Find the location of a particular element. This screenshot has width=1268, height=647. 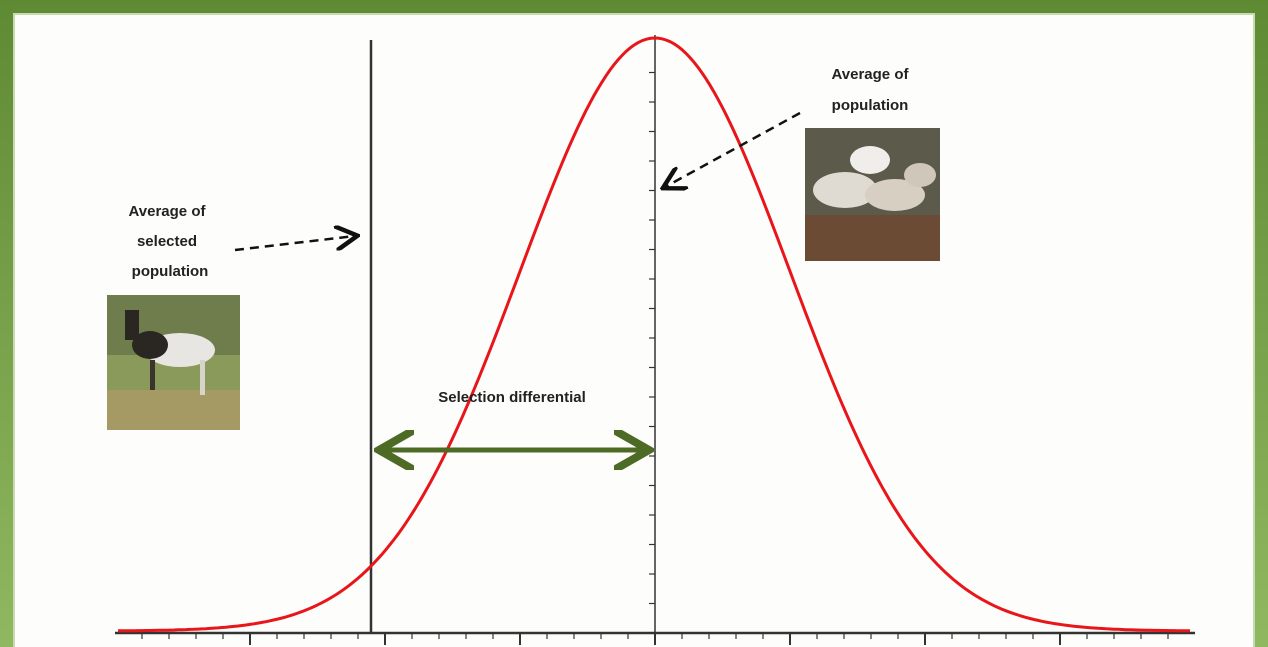

label-line: selected is located at coordinates (167, 241).